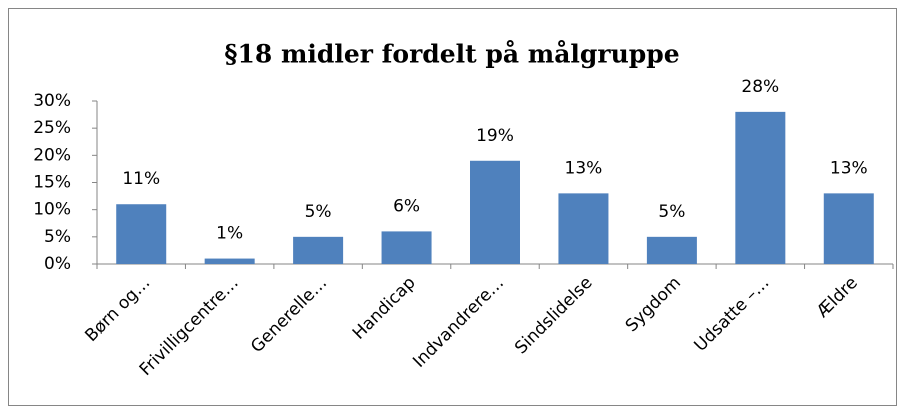 This screenshot has width=905, height=414. I want to click on y-tick-label: 5%, so click(57, 237).